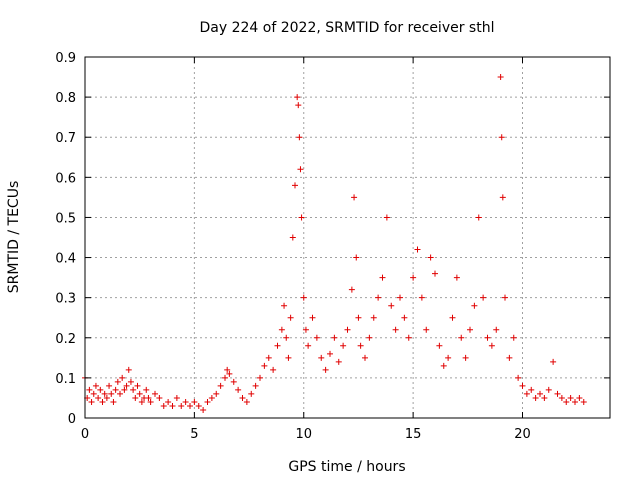 This screenshot has height=480, width=640. I want to click on x-tick-label: 15, so click(413, 434).